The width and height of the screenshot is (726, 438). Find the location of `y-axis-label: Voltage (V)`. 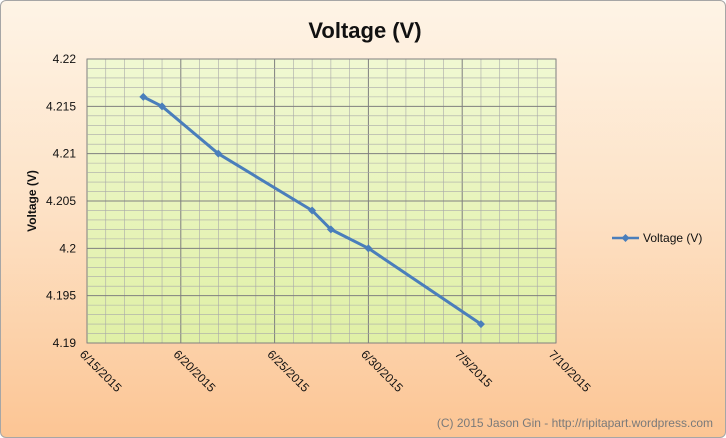

y-axis-label: Voltage (V) is located at coordinates (32, 201).